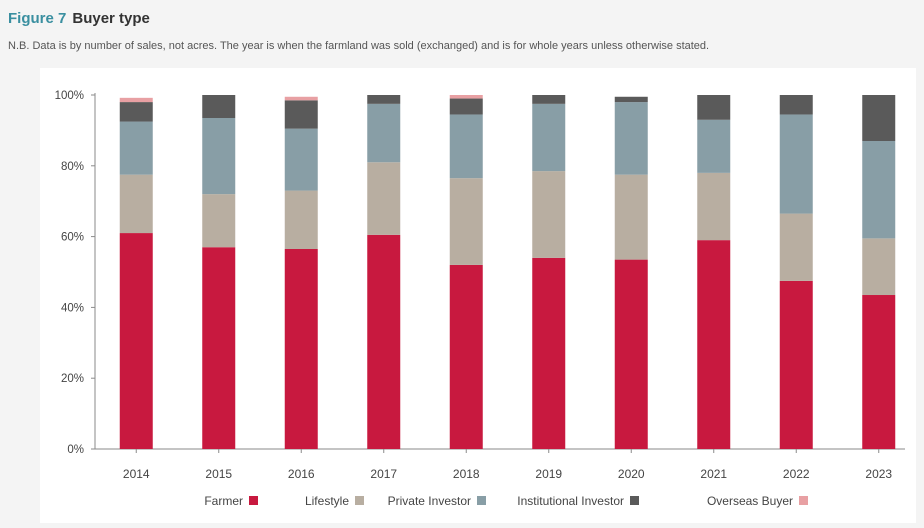 This screenshot has height=528, width=924. Describe the element at coordinates (570, 501) in the screenshot. I see `legend-label: Institutional Investor` at that location.